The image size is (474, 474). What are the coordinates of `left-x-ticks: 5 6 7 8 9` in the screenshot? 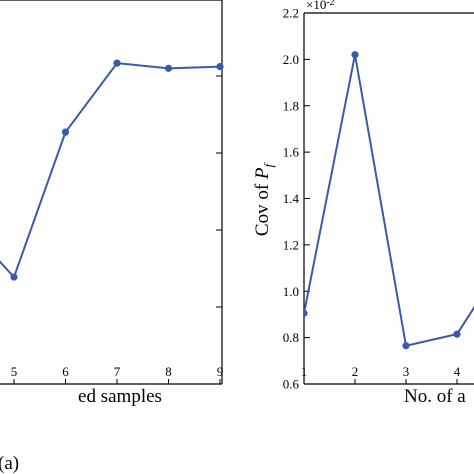 It's located at (117, 374).